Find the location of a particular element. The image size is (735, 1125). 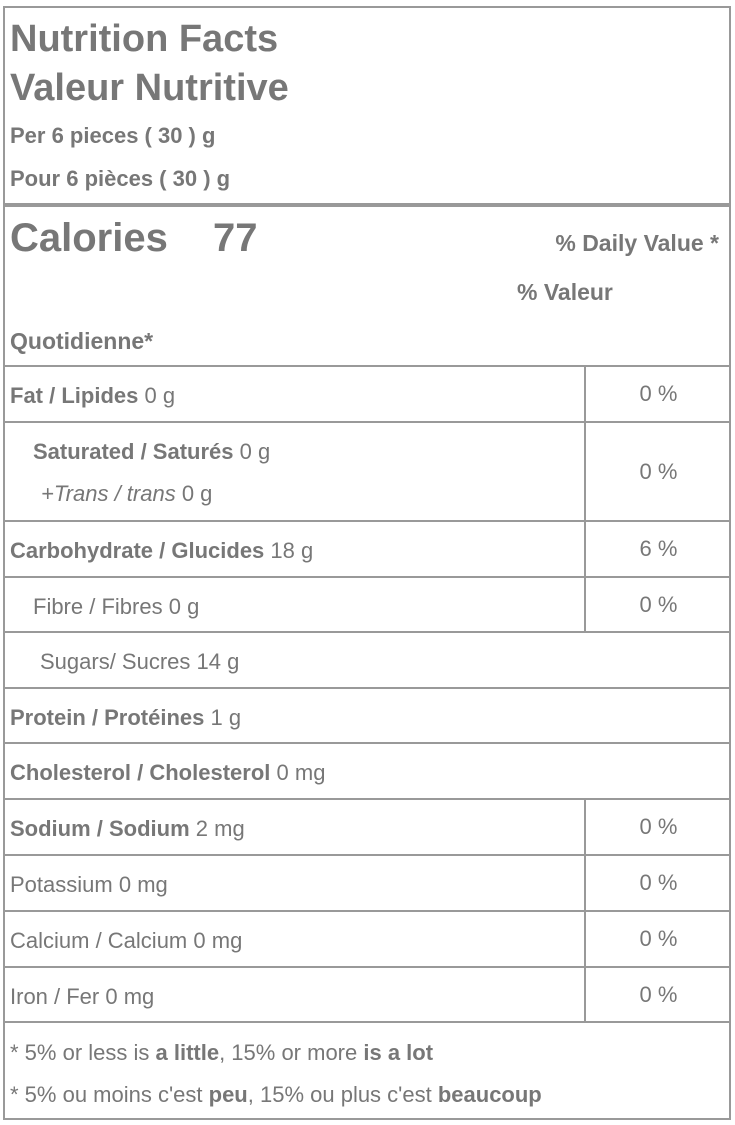

nutrient-row: Protein / Protéines 1 g is located at coordinates (367, 714).